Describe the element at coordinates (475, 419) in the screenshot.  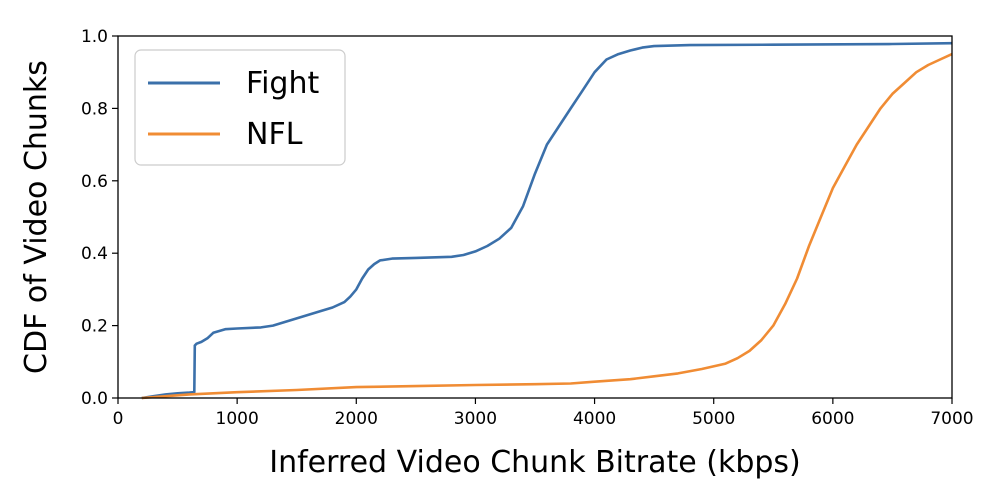
I see `x-tick-label: 3000` at that location.